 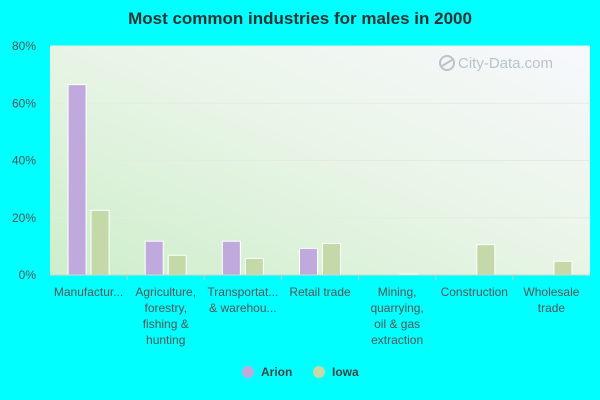 What do you see at coordinates (24, 218) in the screenshot?
I see `y-tick-label: 20%` at bounding box center [24, 218].